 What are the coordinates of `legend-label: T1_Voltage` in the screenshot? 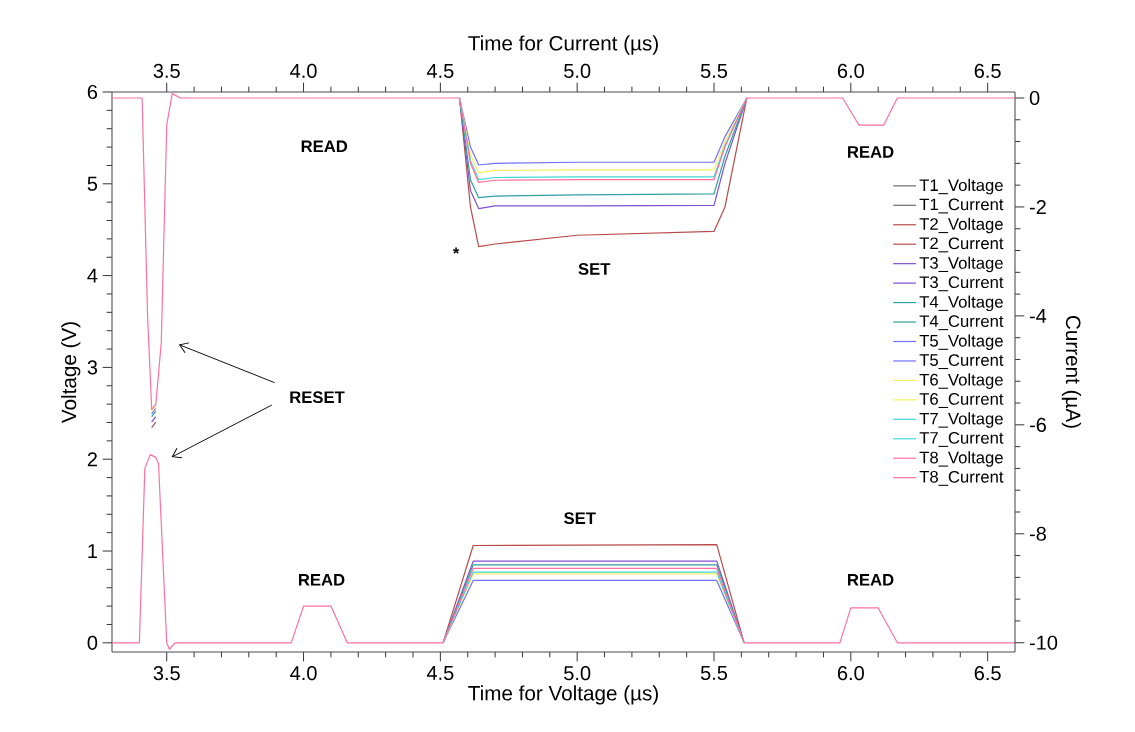 It's located at (961, 186).